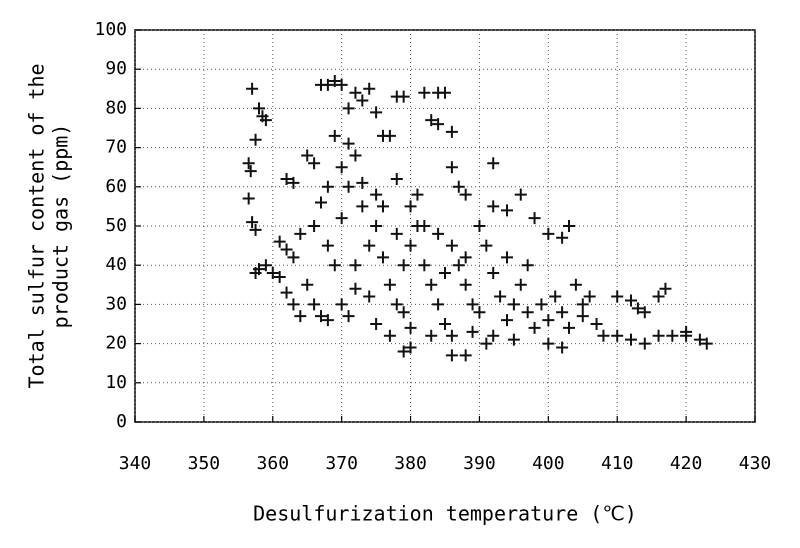 This screenshot has width=800, height=548. What do you see at coordinates (273, 463) in the screenshot?
I see `x-tick-label: 360` at bounding box center [273, 463].